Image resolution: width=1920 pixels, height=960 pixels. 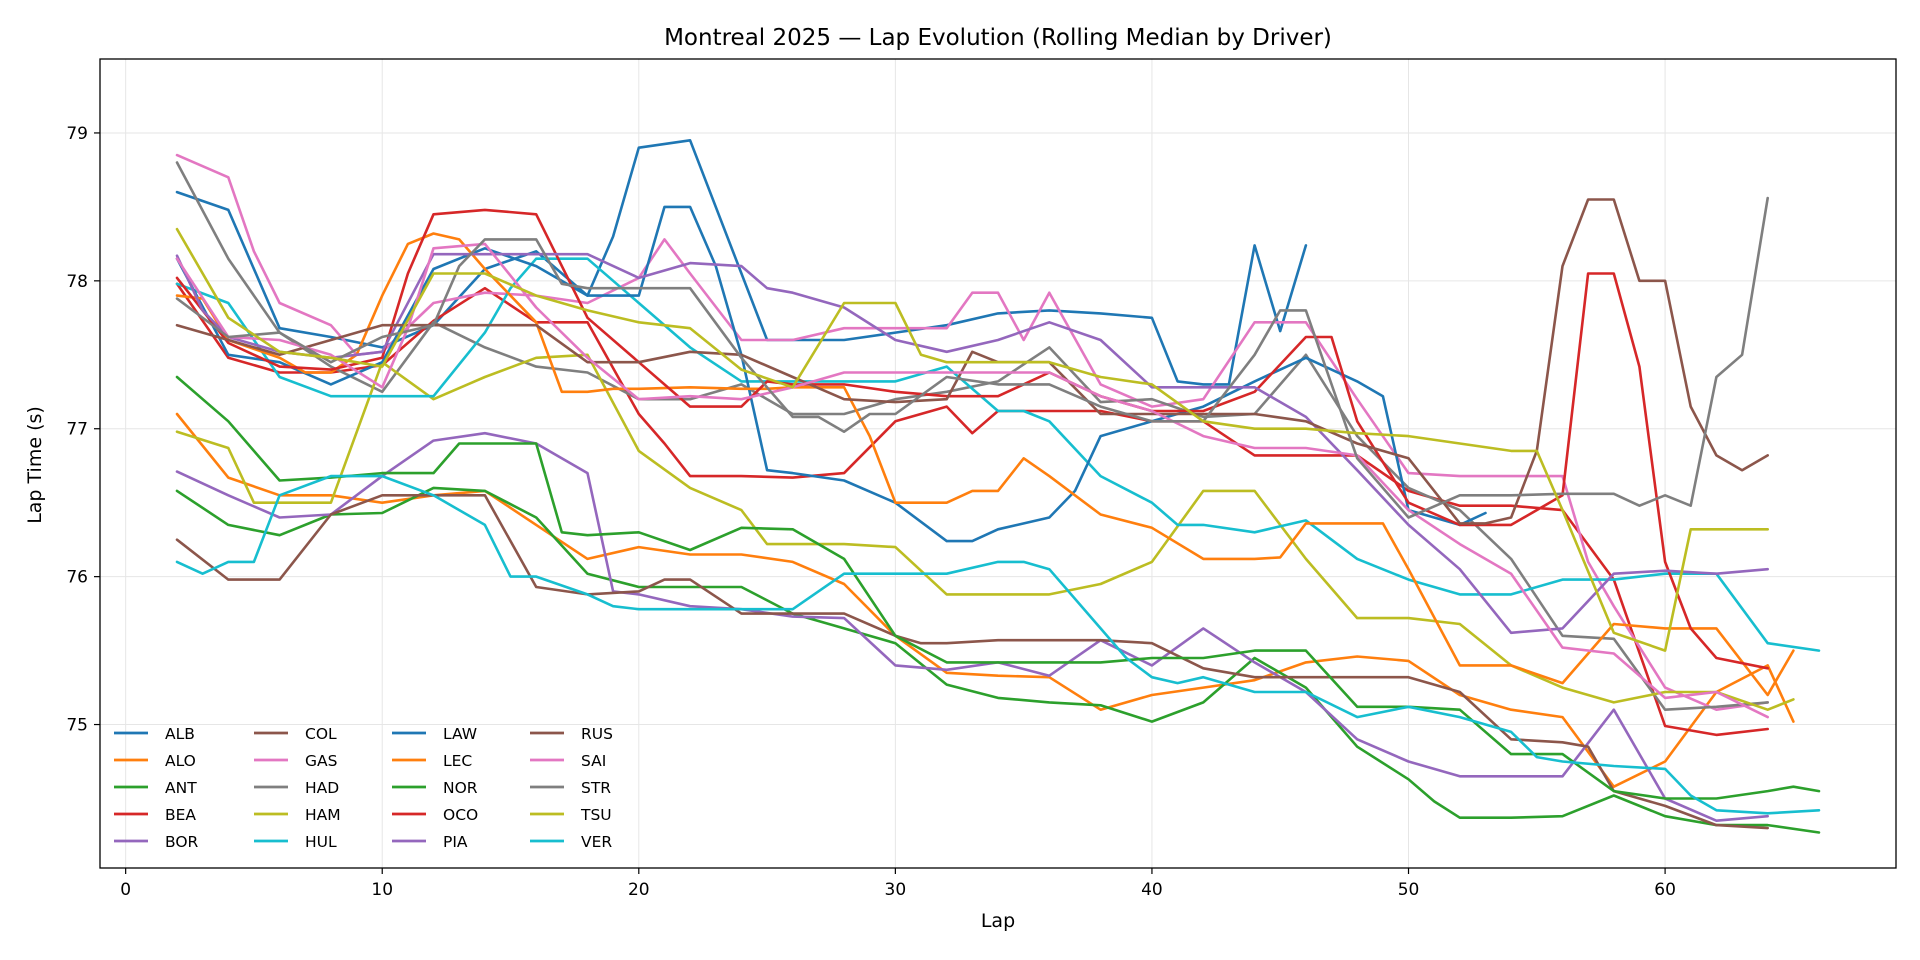 What do you see at coordinates (1409, 890) in the screenshot?
I see `x-tick-label: 50` at bounding box center [1409, 890].